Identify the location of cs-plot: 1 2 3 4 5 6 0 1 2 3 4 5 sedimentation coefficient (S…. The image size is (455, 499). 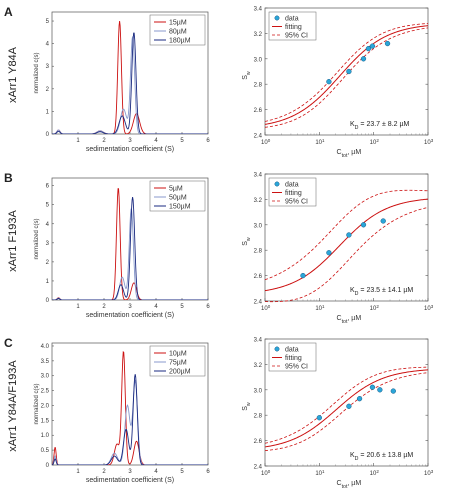
(122, 82).